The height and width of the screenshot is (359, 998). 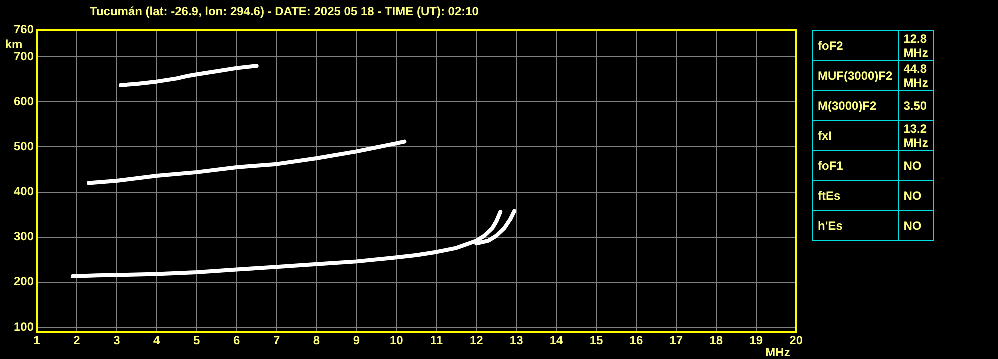 What do you see at coordinates (517, 341) in the screenshot?
I see `x-tick-label: 13` at bounding box center [517, 341].